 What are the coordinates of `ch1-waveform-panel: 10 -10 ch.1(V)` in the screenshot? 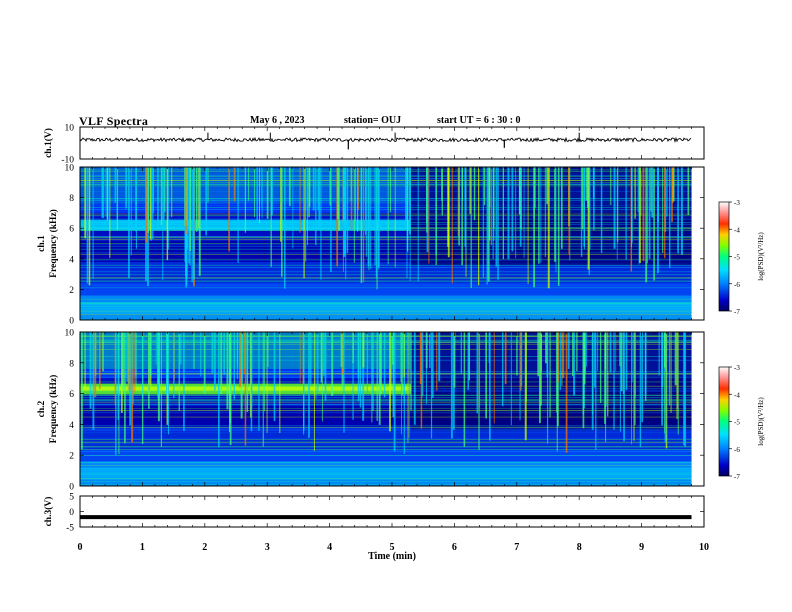 It's located at (374, 145).